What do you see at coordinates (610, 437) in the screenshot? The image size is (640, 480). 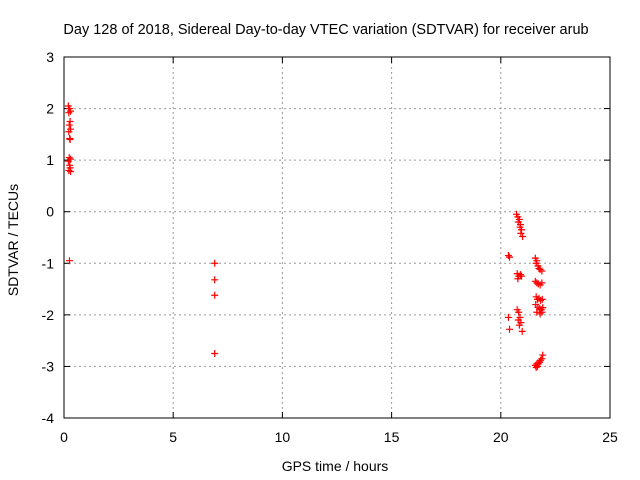 I see `x-tick-label: 25` at bounding box center [610, 437].